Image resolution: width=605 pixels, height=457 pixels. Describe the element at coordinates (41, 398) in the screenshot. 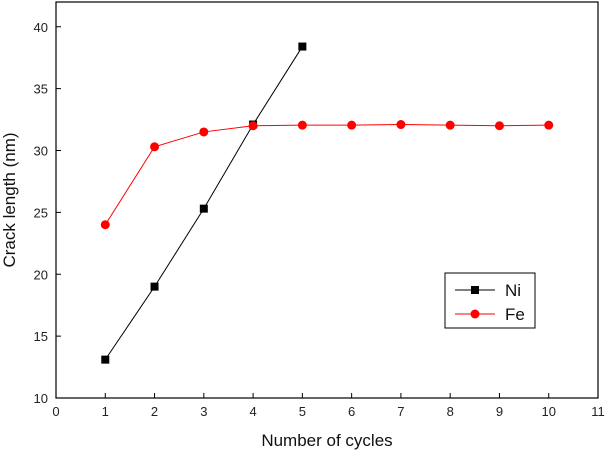

I see `y-tick-label: 10` at that location.